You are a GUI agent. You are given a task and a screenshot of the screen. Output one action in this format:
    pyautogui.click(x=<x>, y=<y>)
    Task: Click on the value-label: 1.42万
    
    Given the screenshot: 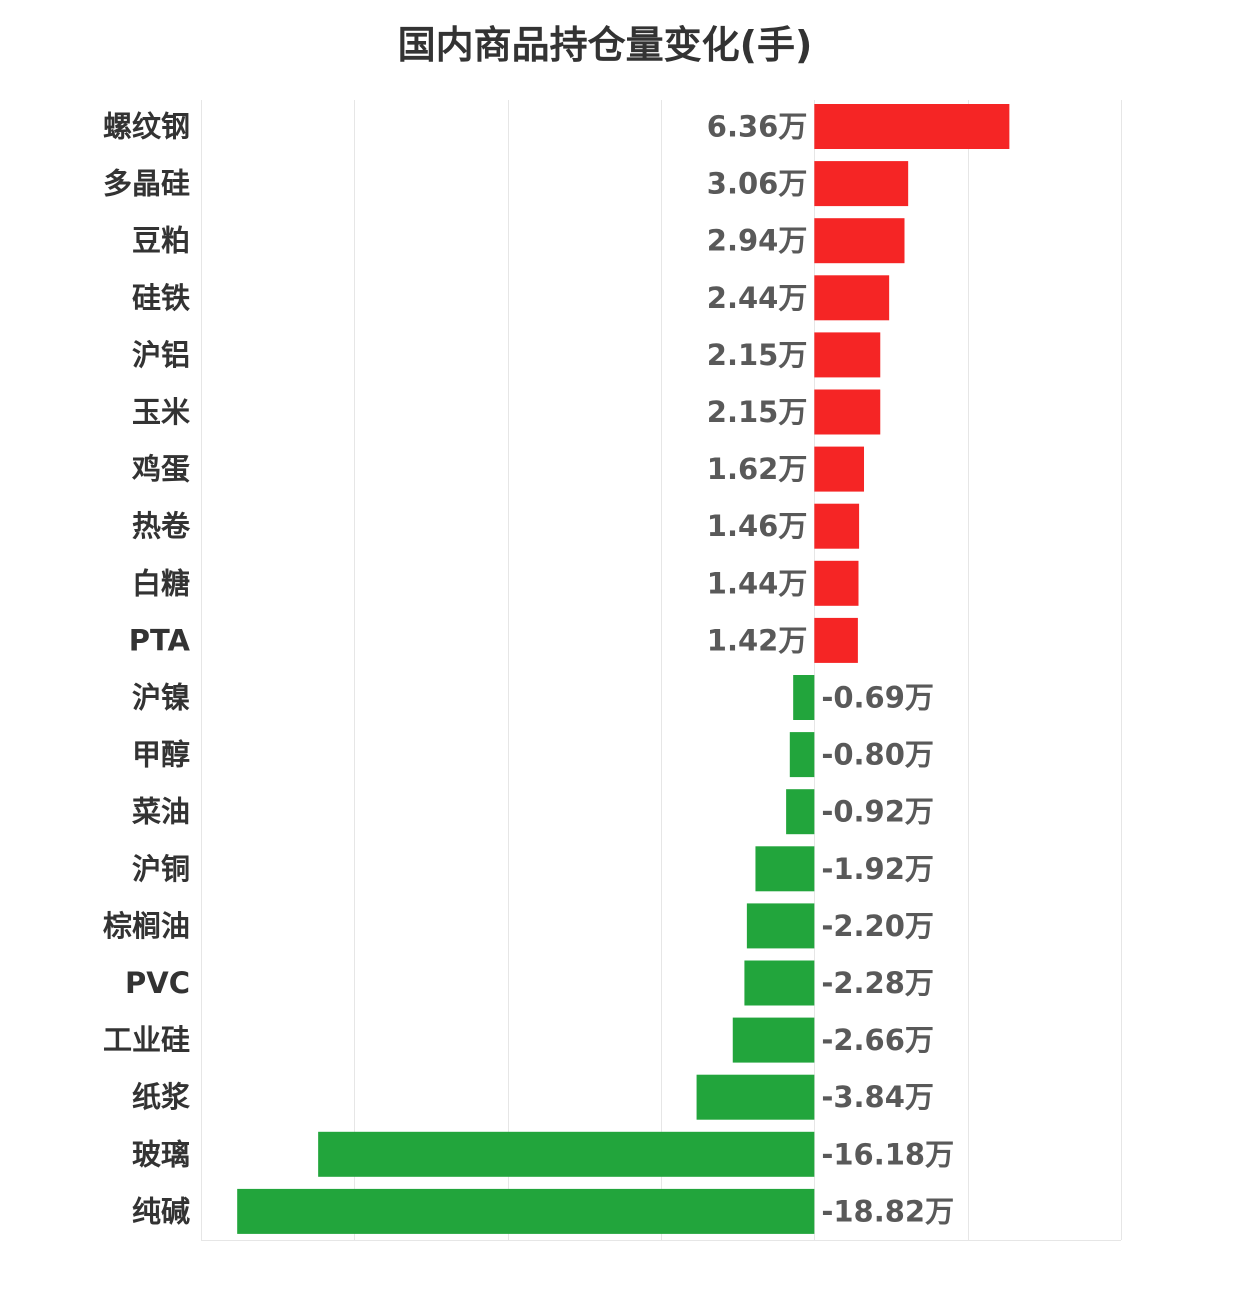 What is the action you would take?
    pyautogui.click(x=757, y=640)
    